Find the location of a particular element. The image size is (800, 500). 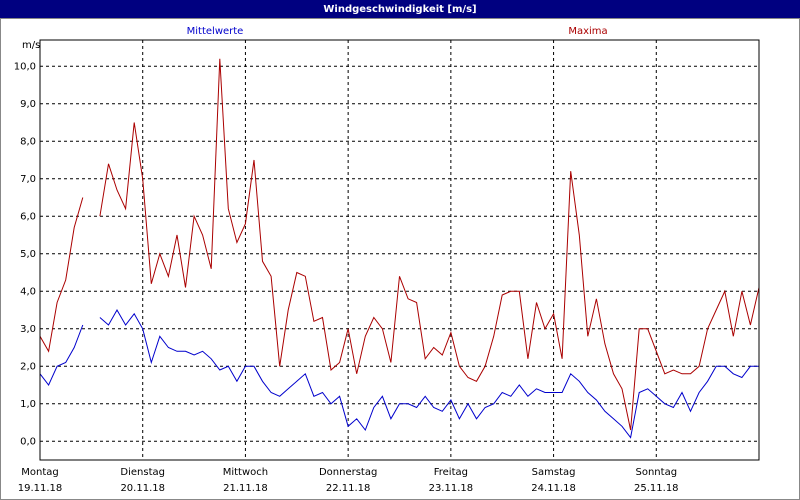

chart-title: Windgeschwindigkeit [m/s] is located at coordinates (399, 9).